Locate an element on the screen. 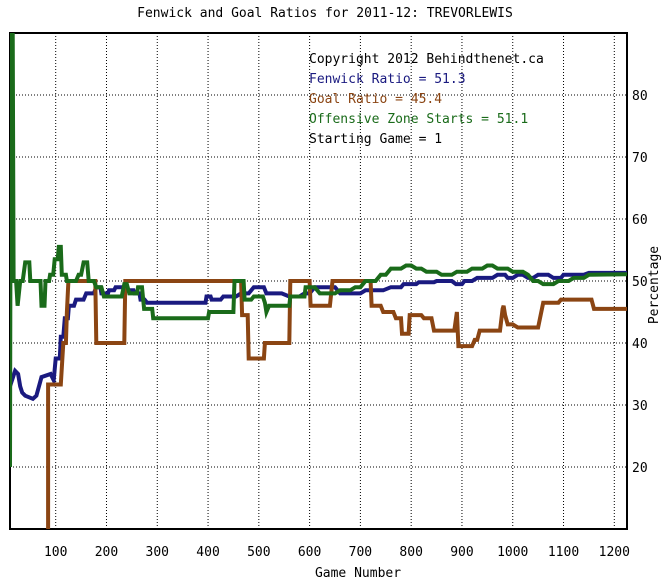  x-tick-label-0: 100 is located at coordinates (55, 552).